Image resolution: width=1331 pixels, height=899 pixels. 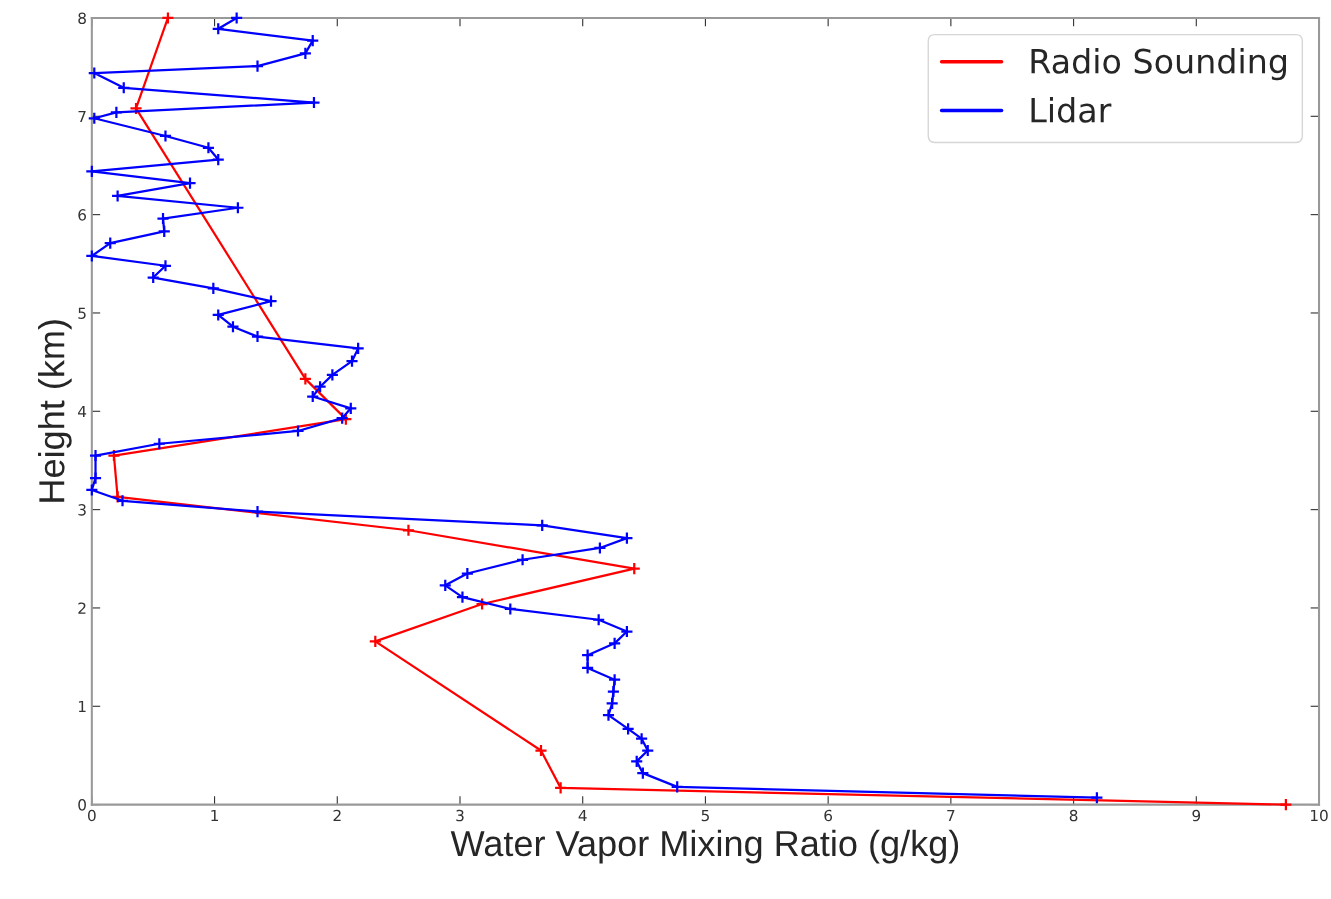 I want to click on legend-label: Lidar, so click(x=1071, y=109).